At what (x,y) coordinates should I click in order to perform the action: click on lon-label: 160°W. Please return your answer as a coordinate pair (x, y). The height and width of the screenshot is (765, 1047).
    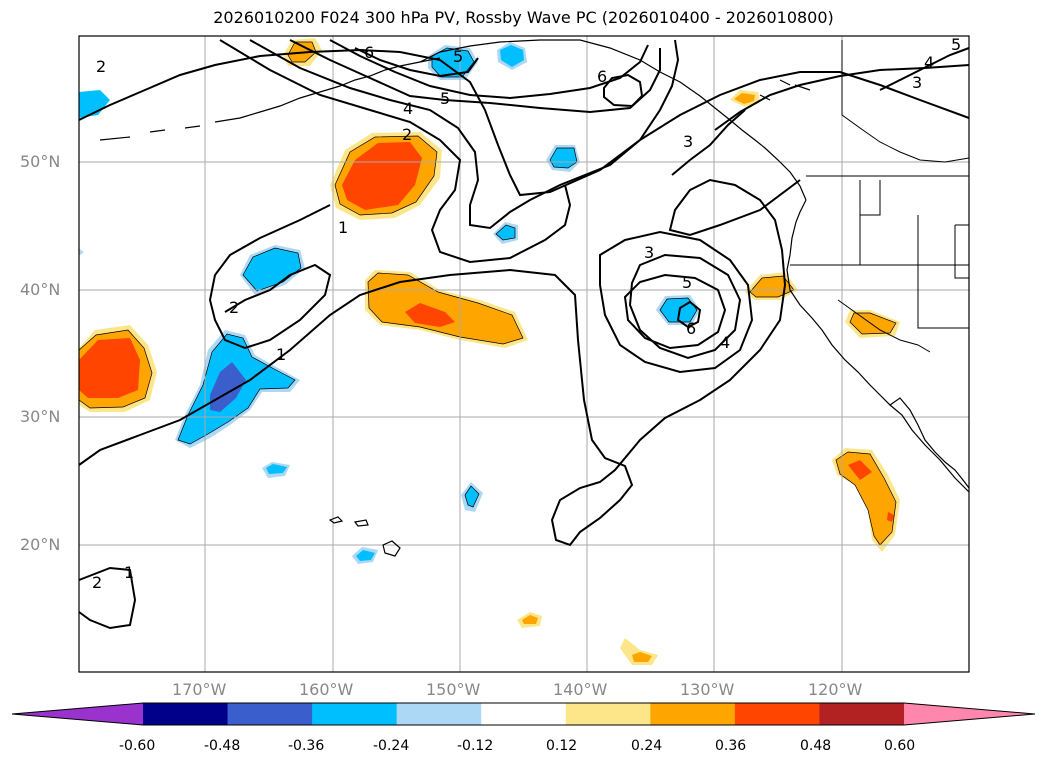
    Looking at the image, I should click on (326, 689).